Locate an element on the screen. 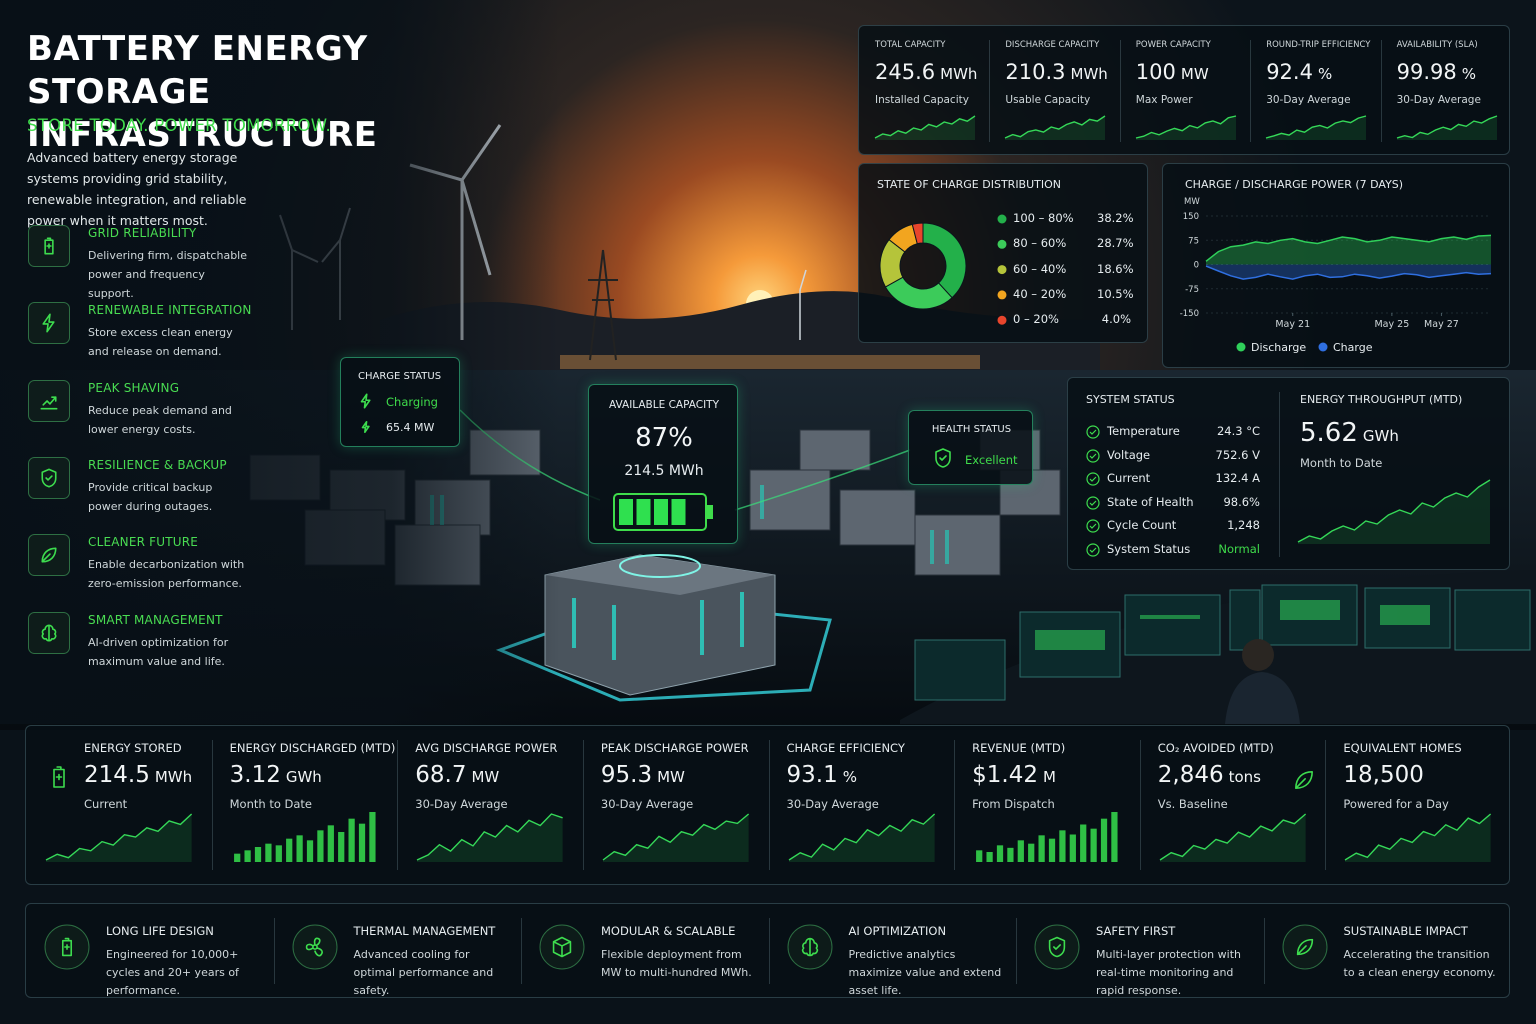 Image resolution: width=1536 pixels, height=1024 pixels. metric-sub: From Dispatch is located at coordinates (1013, 804).